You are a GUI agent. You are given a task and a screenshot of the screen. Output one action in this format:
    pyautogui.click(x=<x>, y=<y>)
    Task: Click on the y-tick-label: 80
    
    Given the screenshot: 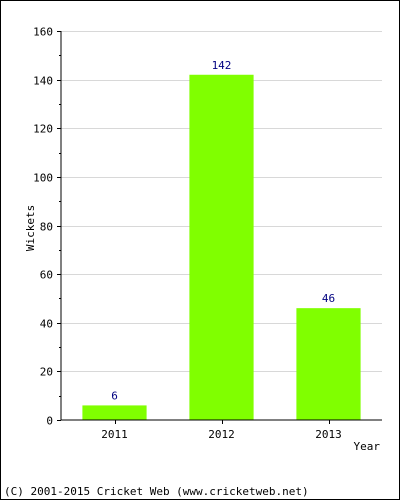 What is the action you would take?
    pyautogui.click(x=46, y=227)
    